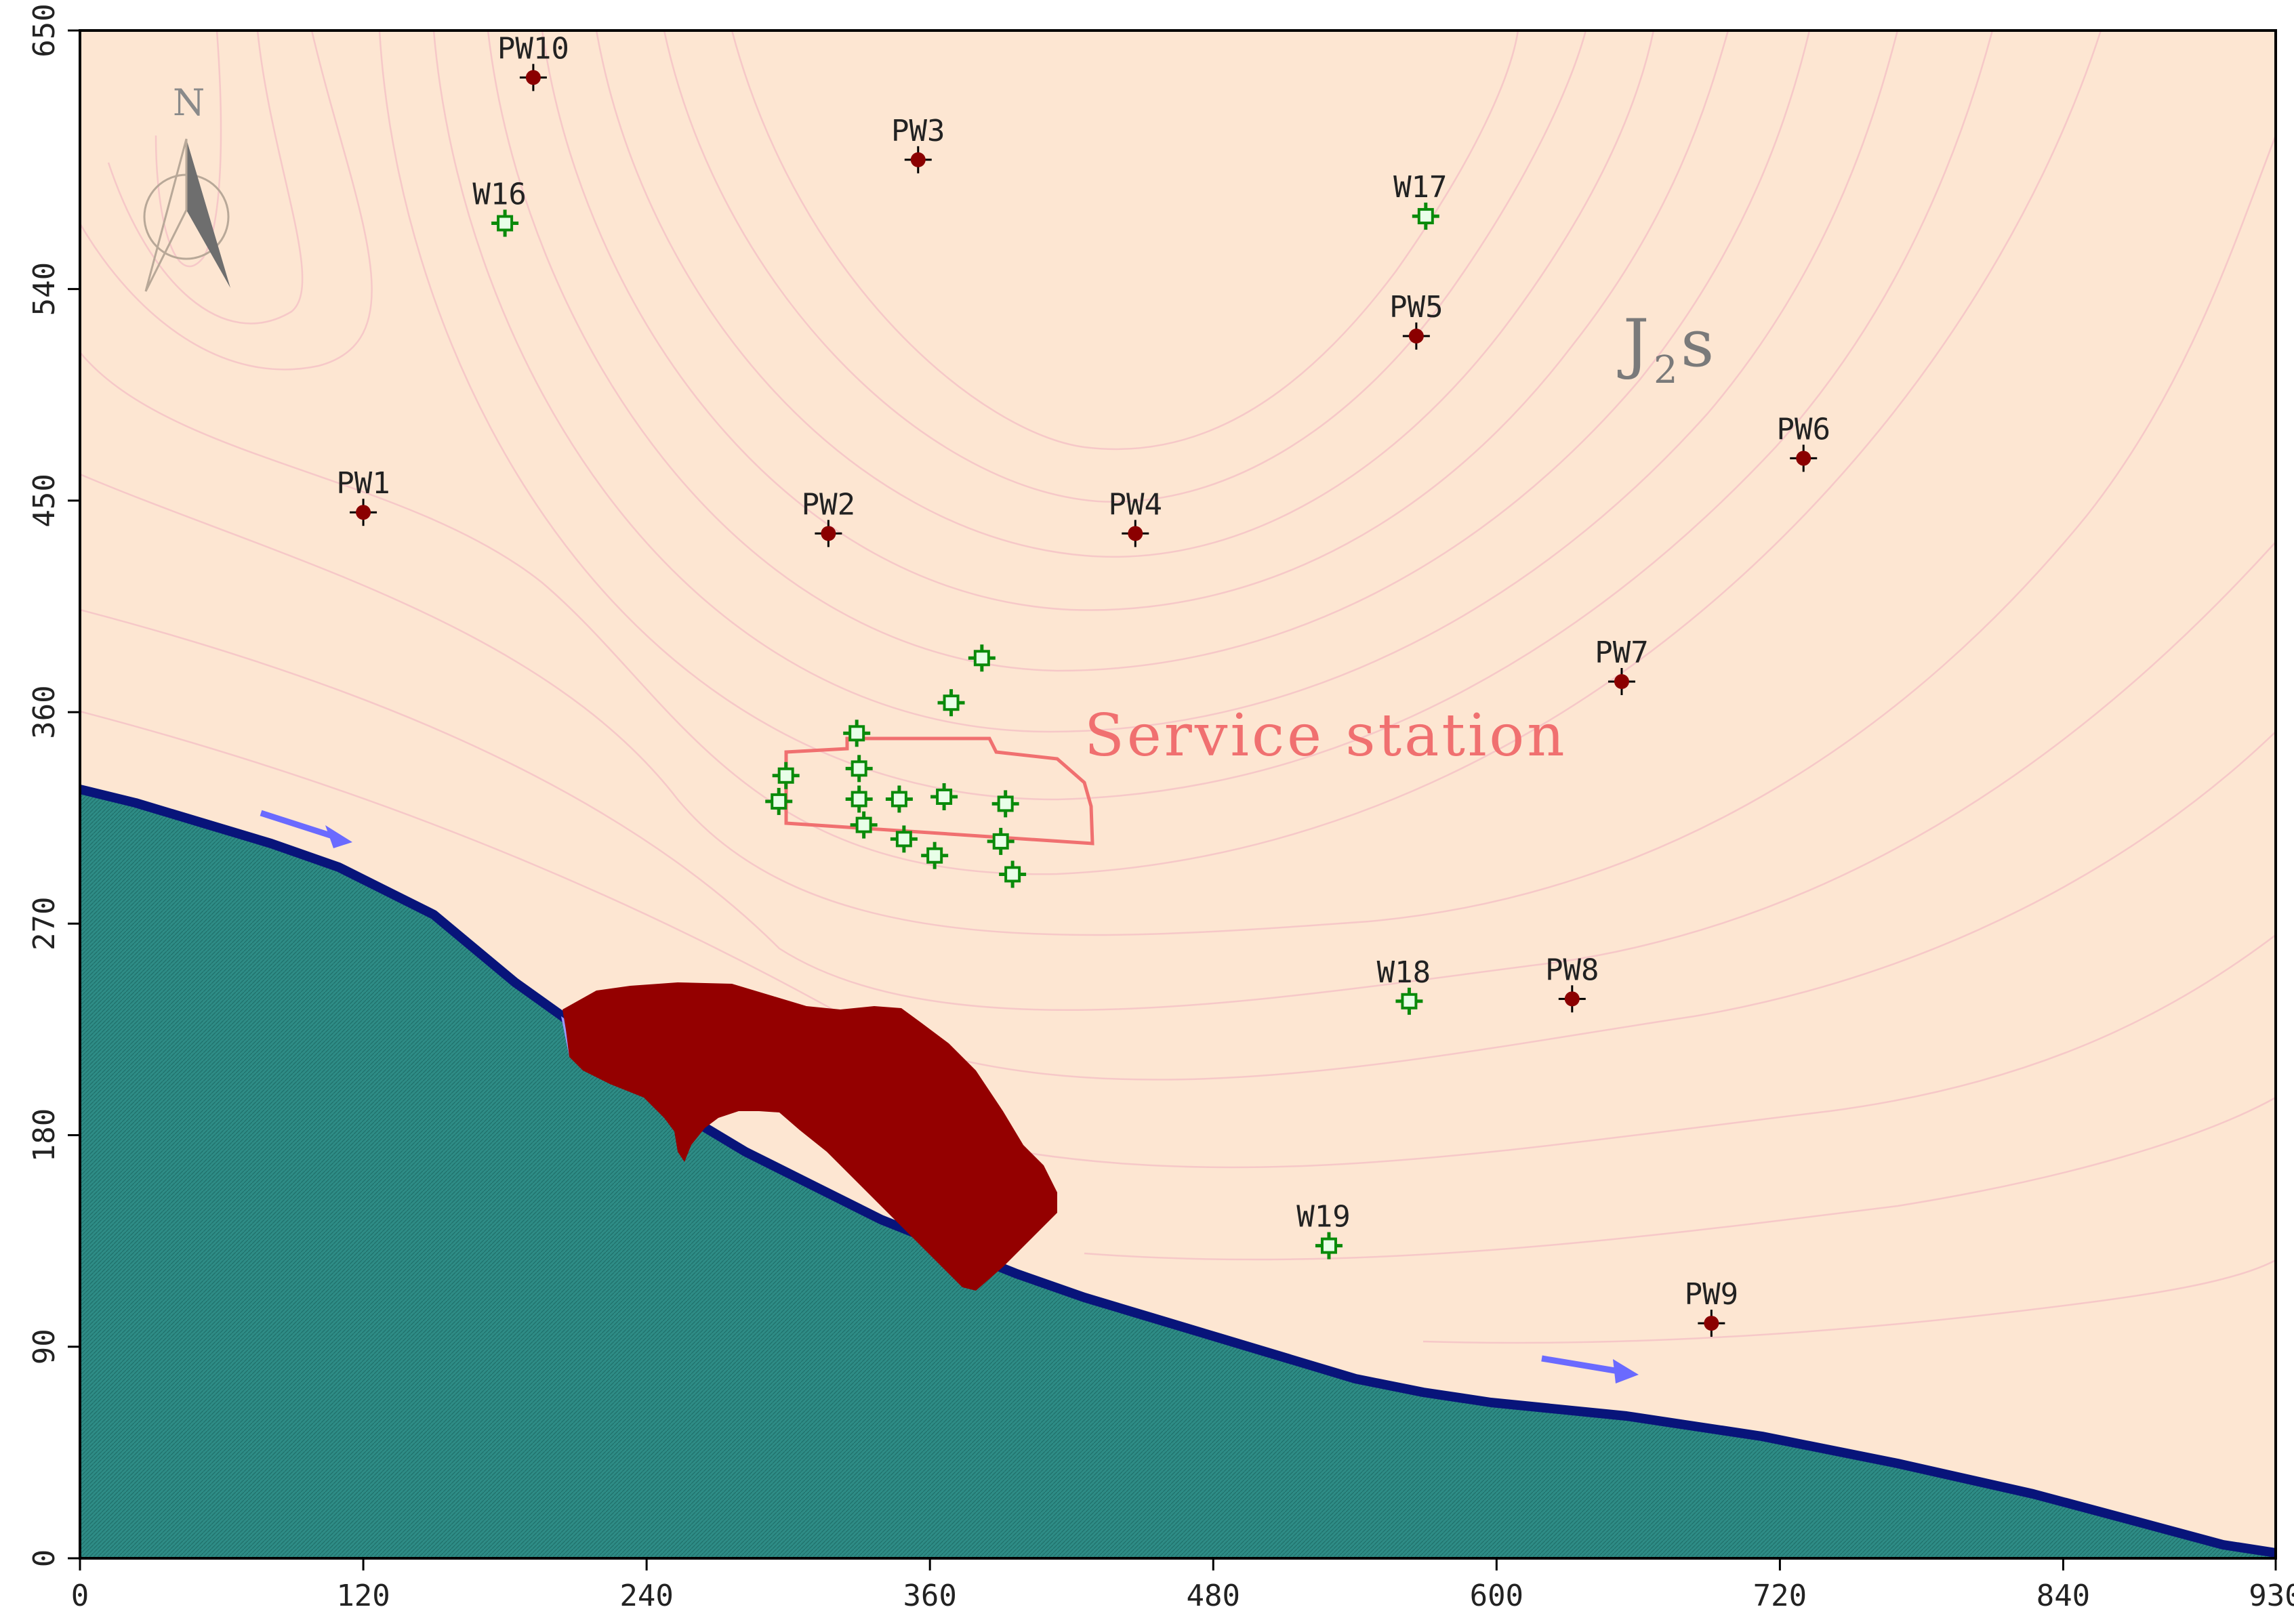  I want to click on service-station-label: Service station, so click(1326, 736).